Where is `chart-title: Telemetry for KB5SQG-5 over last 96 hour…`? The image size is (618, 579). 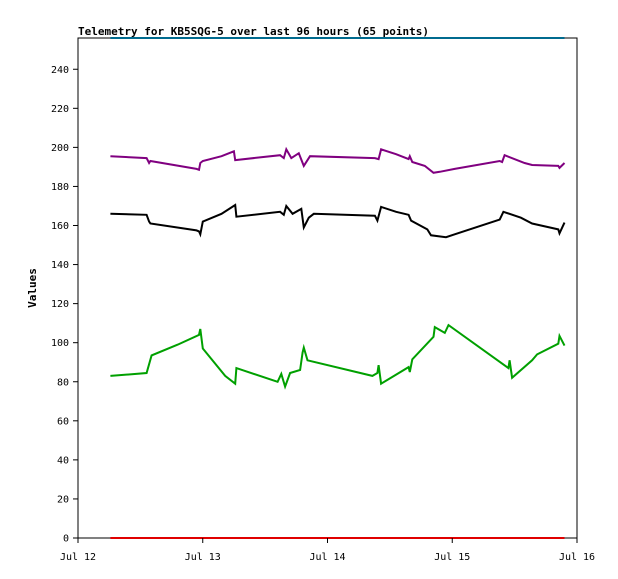
chart-title: Telemetry for KB5SQG-5 over last 96 hour… is located at coordinates (253, 31).